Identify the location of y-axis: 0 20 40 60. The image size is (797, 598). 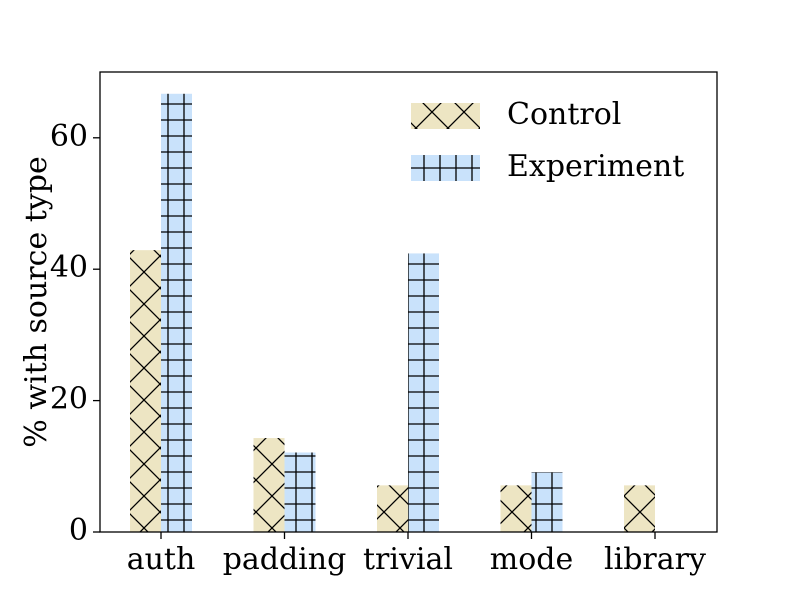
(75, 333).